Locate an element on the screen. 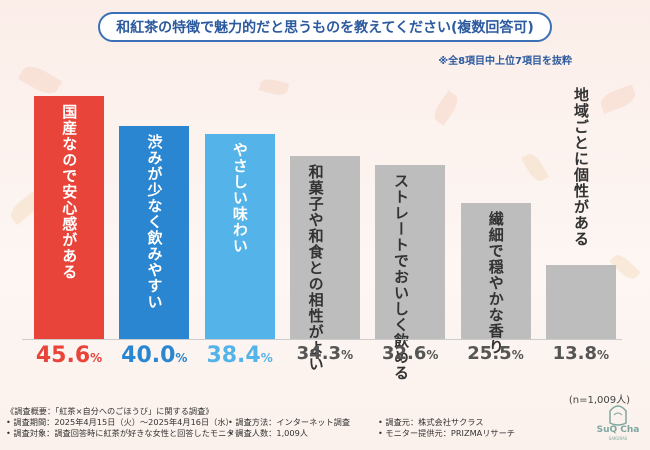 The height and width of the screenshot is (450, 650). value-label-7: 13.8% is located at coordinates (581, 353).